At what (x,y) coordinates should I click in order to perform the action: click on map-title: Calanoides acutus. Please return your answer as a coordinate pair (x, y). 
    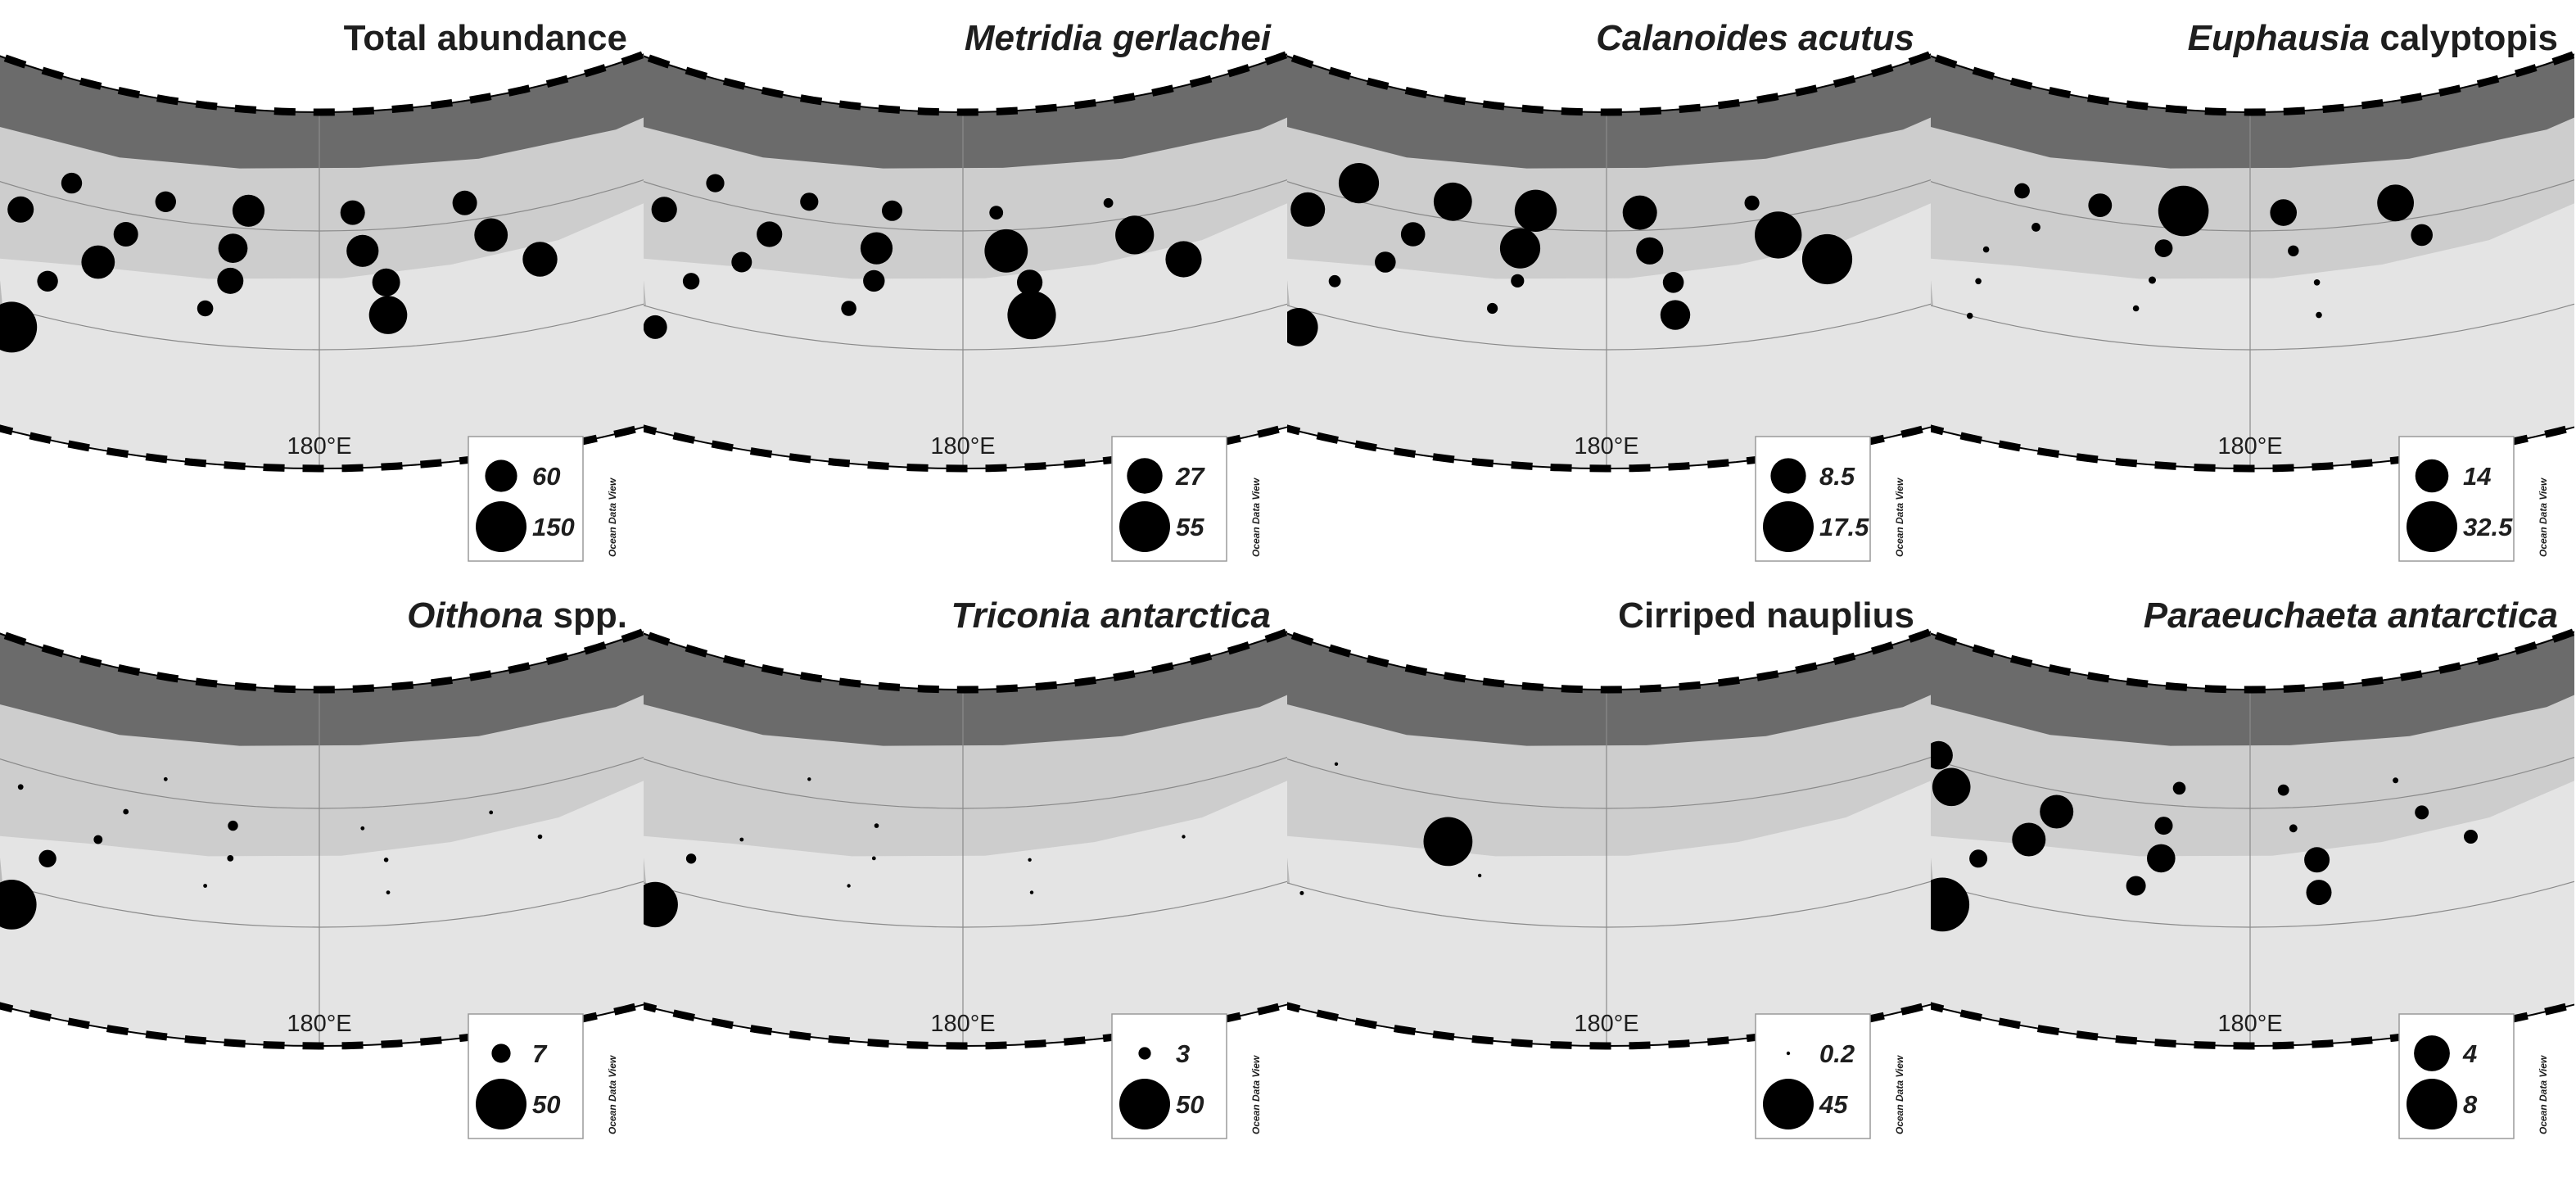
    Looking at the image, I should click on (1755, 38).